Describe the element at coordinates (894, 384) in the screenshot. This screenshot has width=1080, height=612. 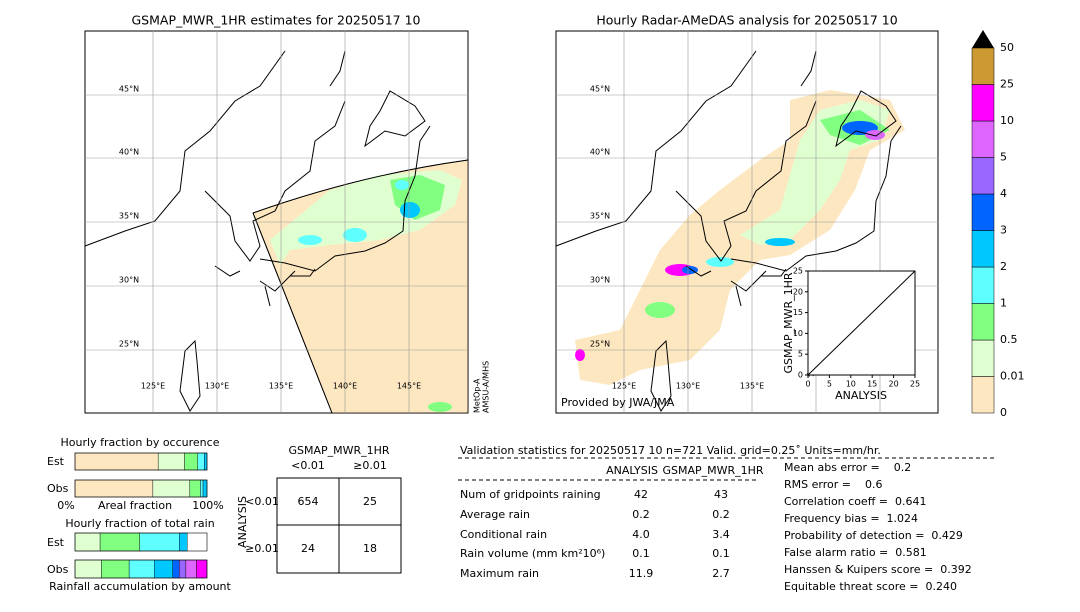
I see `x-tick-label: 20` at that location.